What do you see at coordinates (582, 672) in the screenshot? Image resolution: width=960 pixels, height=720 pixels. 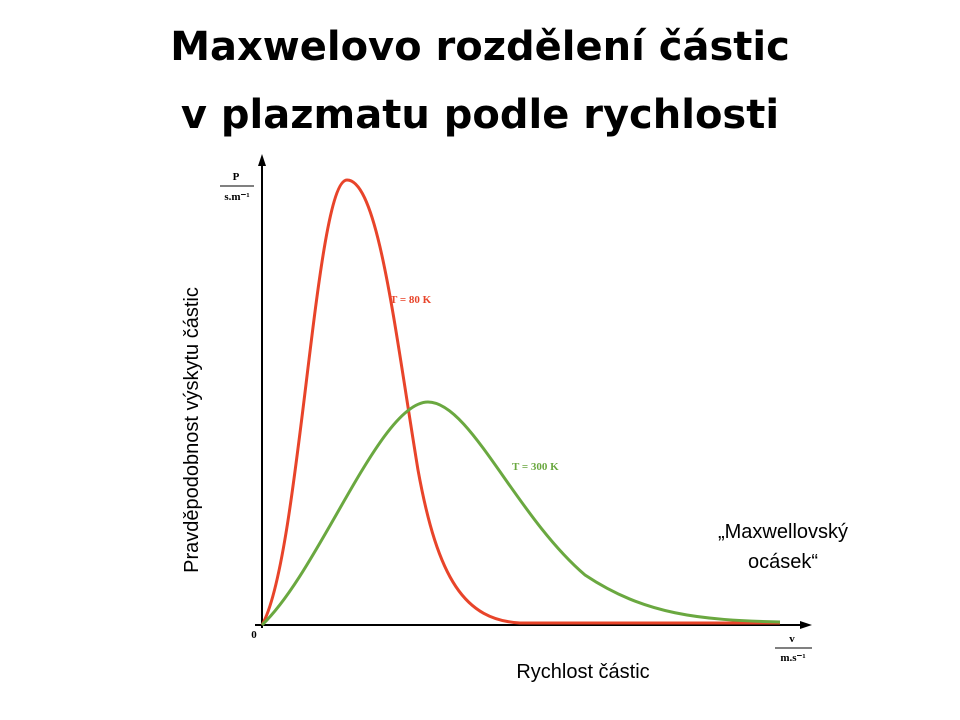 I see `x-label: Rychlost částic` at bounding box center [582, 672].